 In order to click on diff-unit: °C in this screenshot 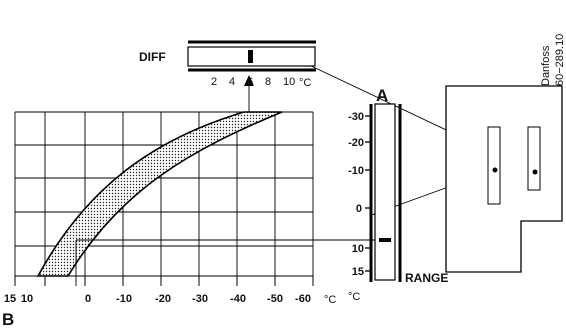, I will do `click(305, 83)`.